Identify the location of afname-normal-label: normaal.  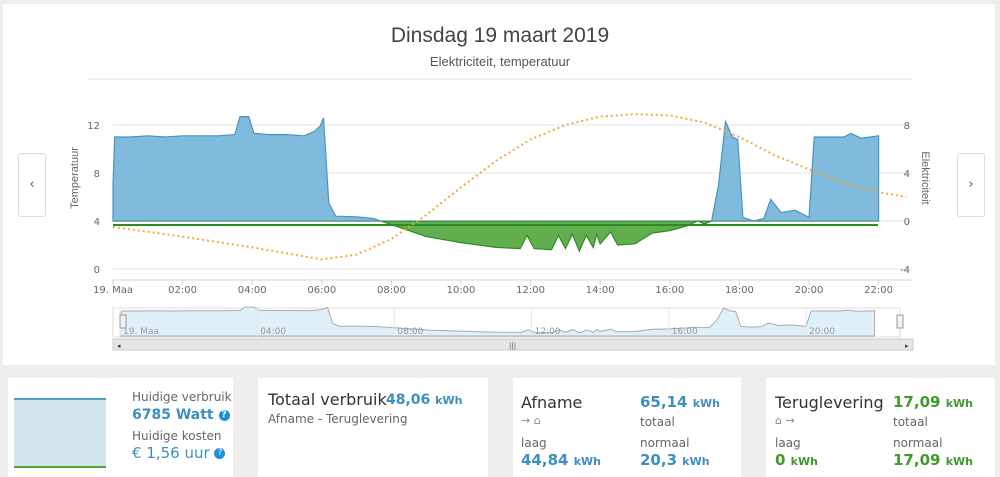
(665, 443).